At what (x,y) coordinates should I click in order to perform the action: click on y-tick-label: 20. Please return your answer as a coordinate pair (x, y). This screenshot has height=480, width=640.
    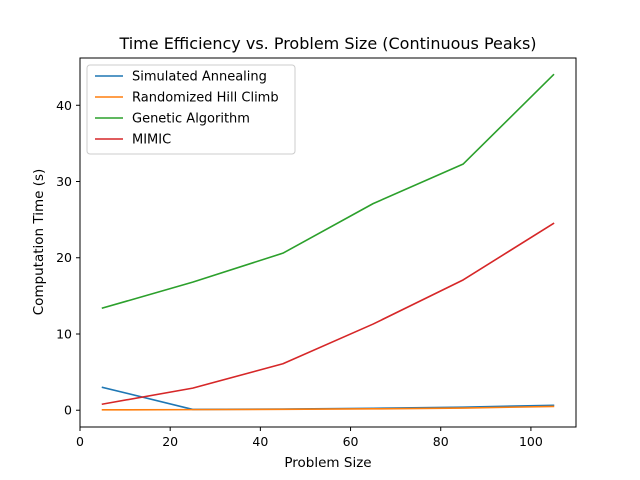
    Looking at the image, I should click on (64, 257).